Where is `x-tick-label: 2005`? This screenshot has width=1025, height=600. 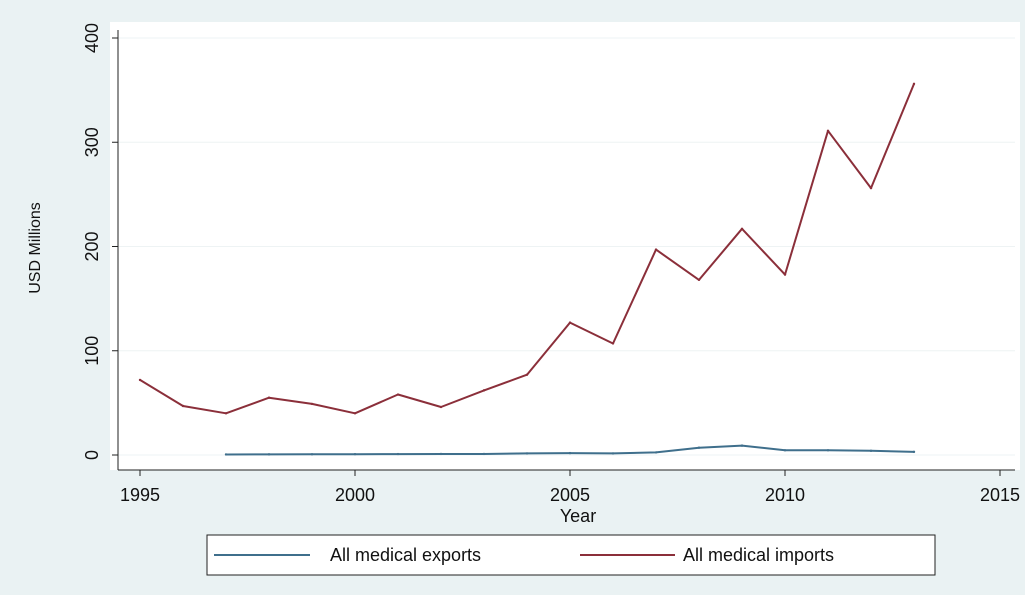
x-tick-label: 2005 is located at coordinates (570, 495).